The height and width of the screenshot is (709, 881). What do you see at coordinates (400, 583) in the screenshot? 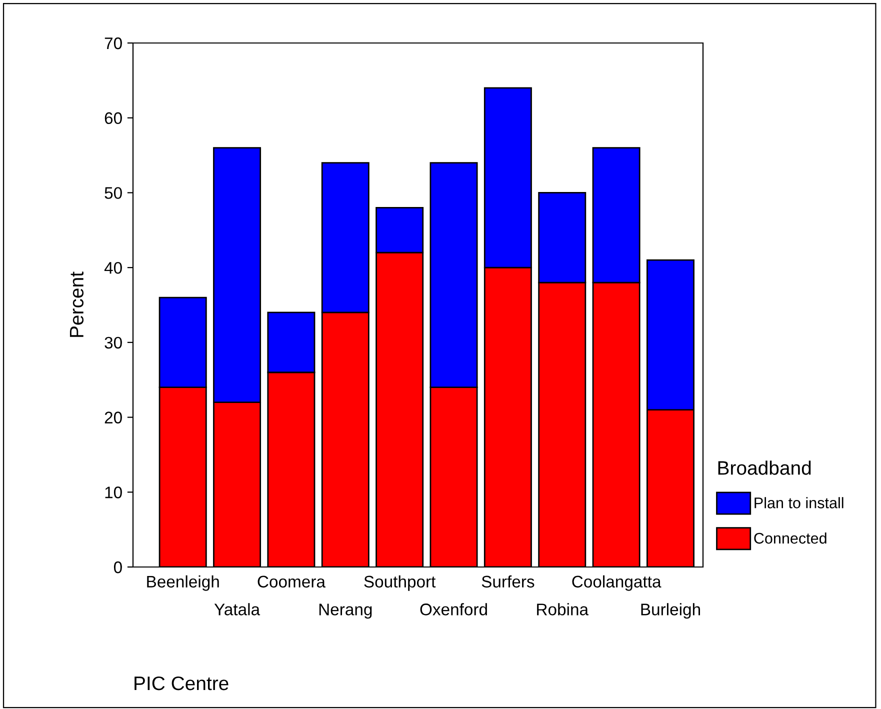
I see `x-tick-label: Southport` at bounding box center [400, 583].